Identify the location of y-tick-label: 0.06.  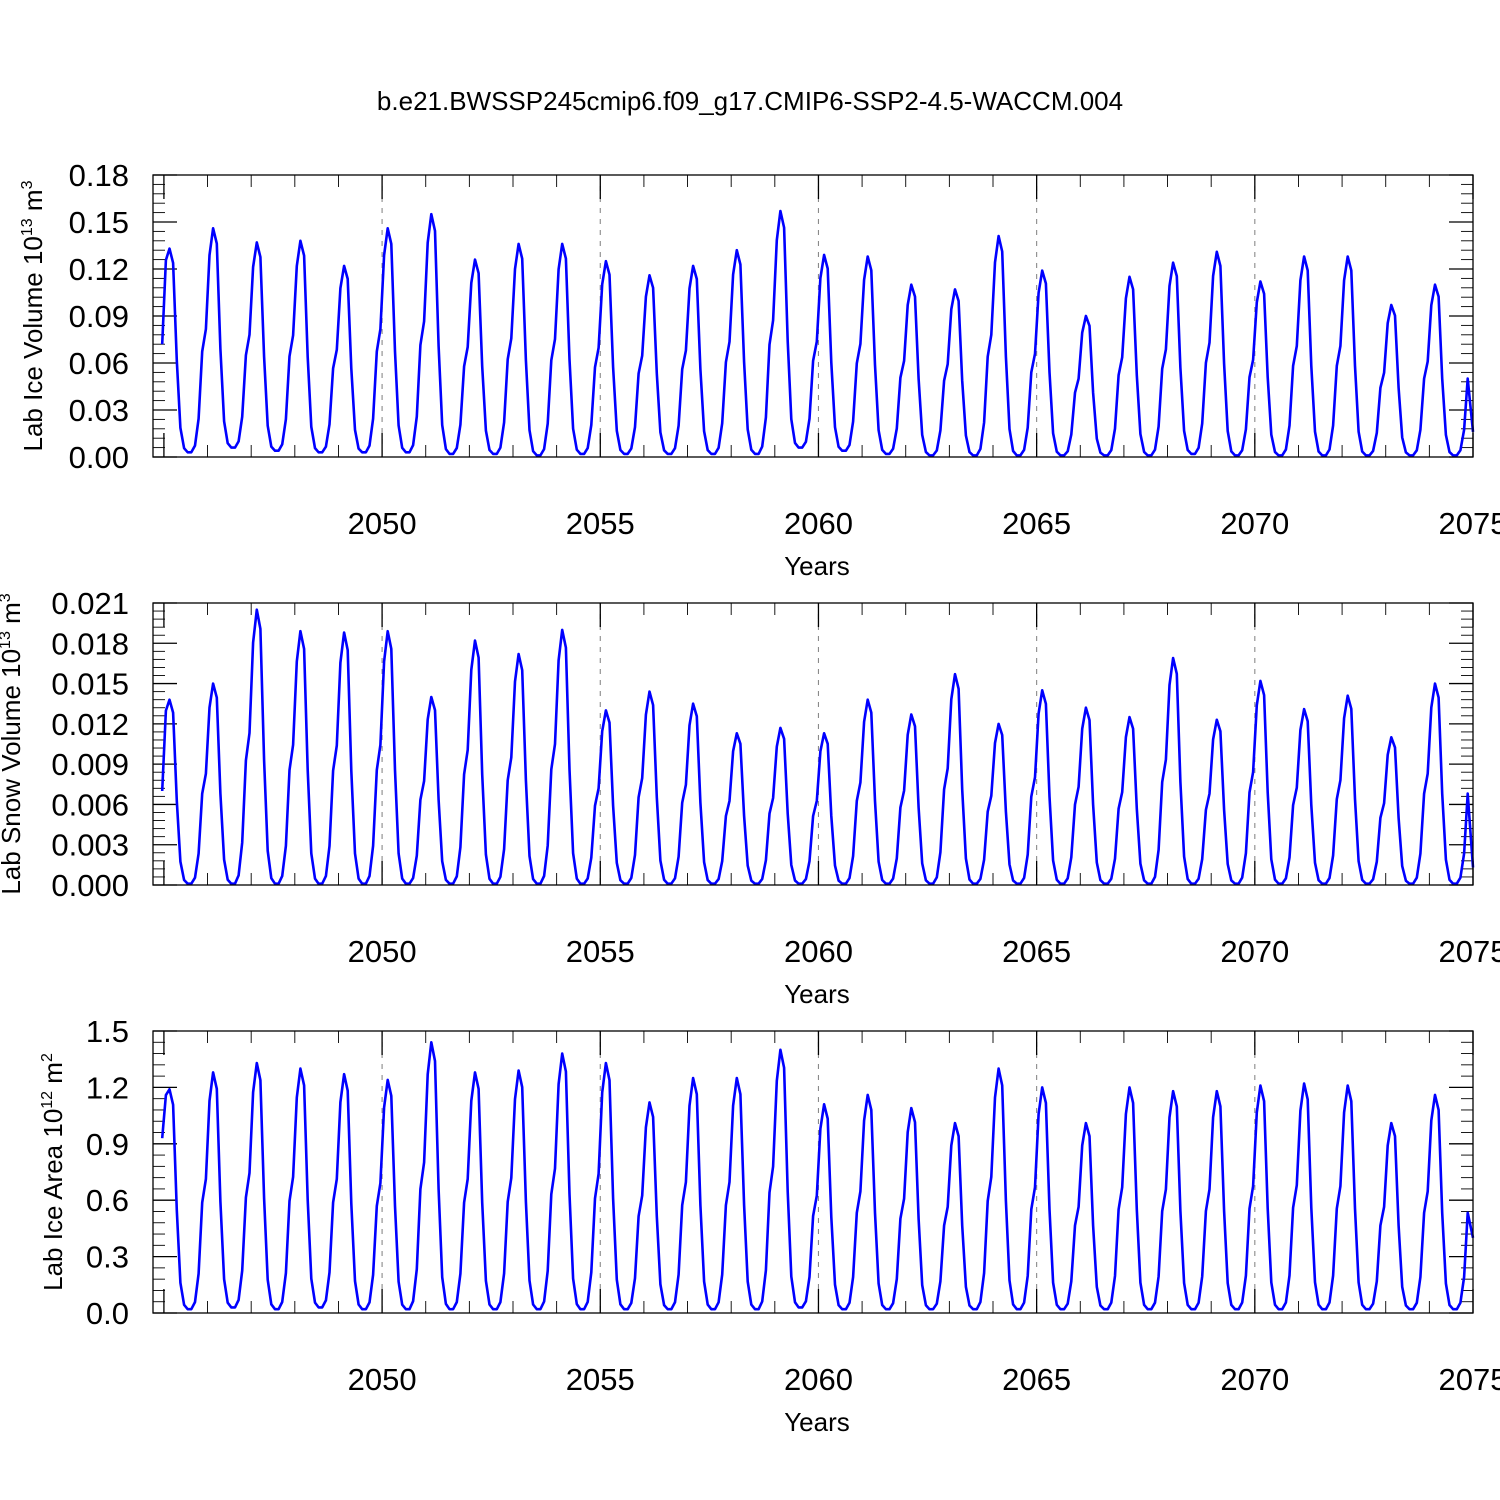
(99, 363).